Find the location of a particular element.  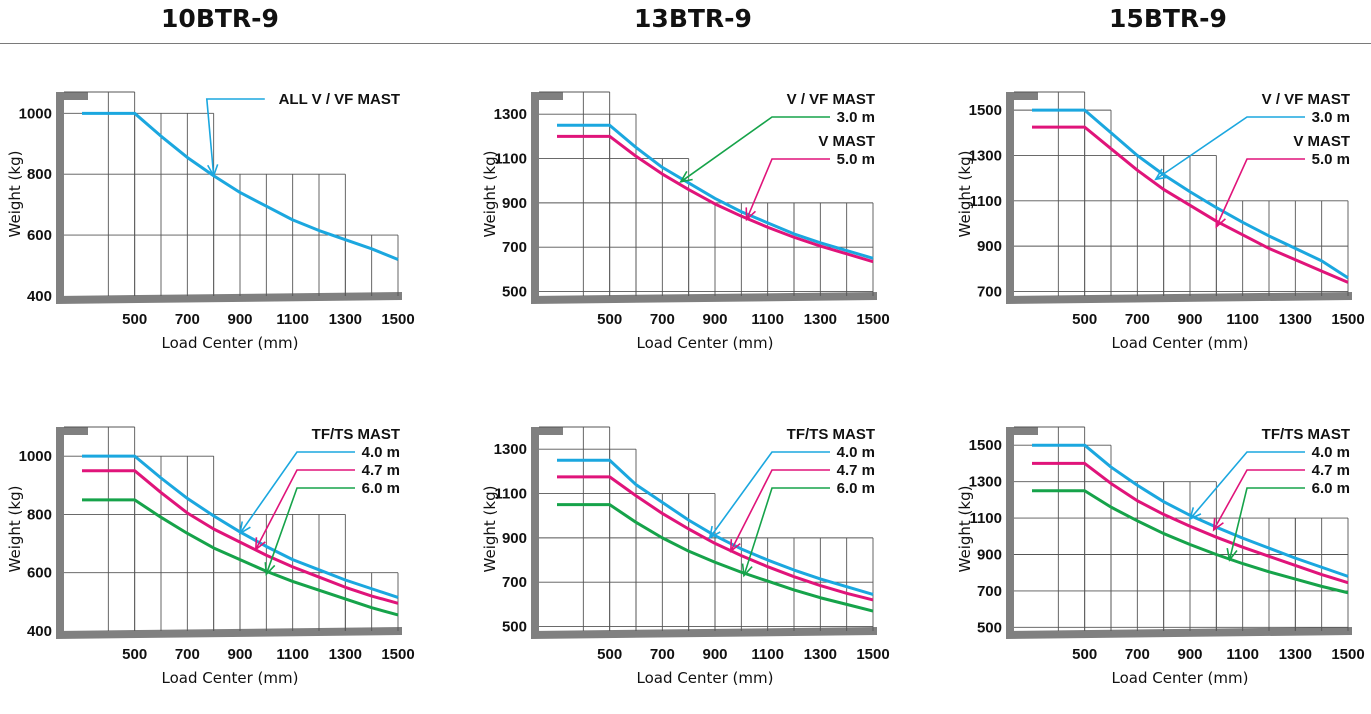

annotation-label: 6.0 m is located at coordinates (856, 488).